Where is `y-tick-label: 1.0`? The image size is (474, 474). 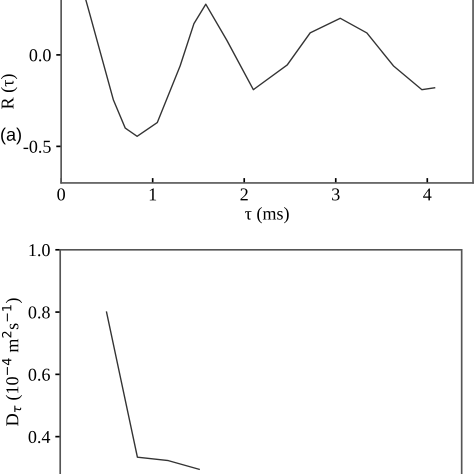
y-tick-label: 1.0 is located at coordinates (39, 250).